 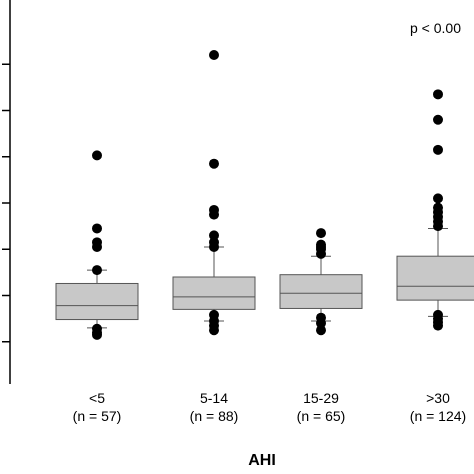 I want to click on p-value-annotation: p < 0.00, so click(x=435, y=28).